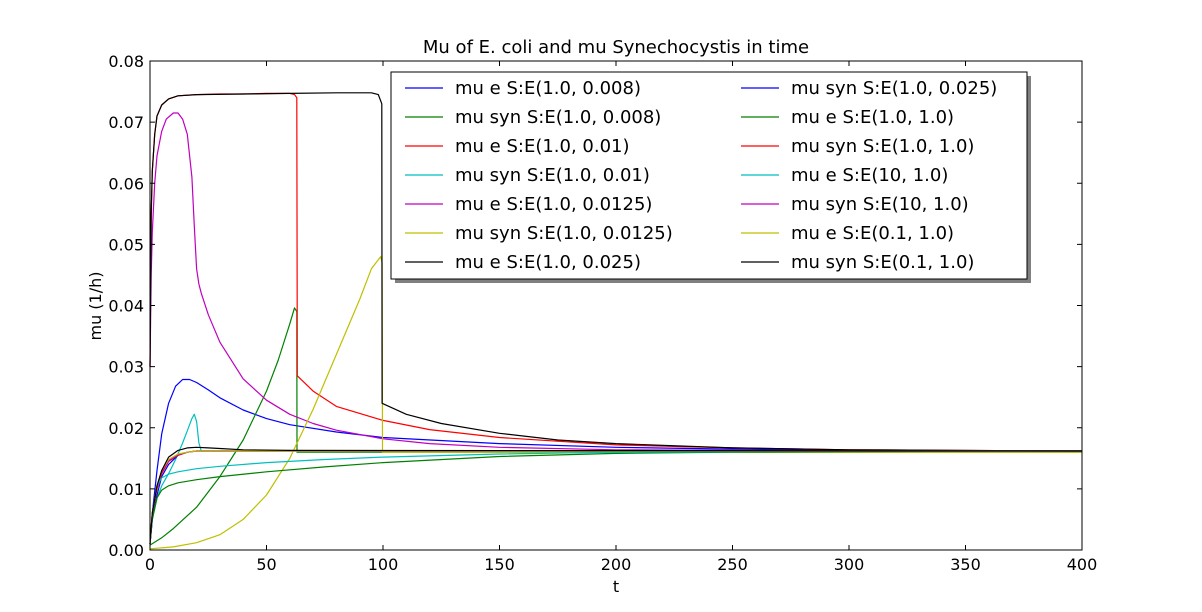 This screenshot has width=1202, height=612. Describe the element at coordinates (126, 489) in the screenshot. I see `y-tick-label: 0.01` at that location.